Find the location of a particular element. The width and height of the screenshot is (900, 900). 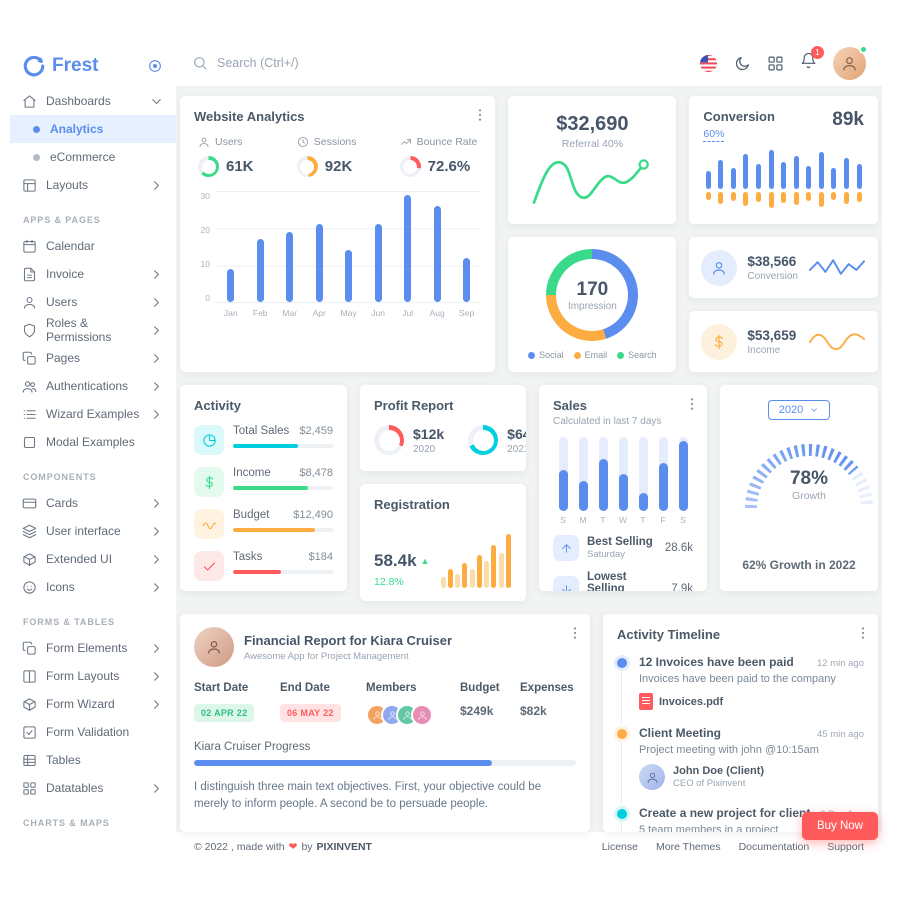

impression-label: Impression is located at coordinates (592, 306).